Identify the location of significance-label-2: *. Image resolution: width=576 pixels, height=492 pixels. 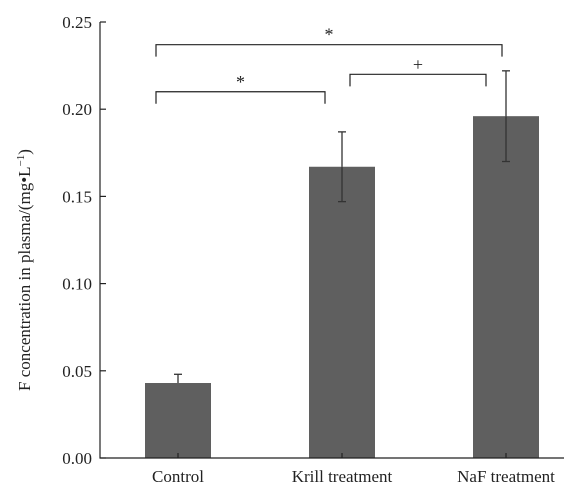
(329, 35).